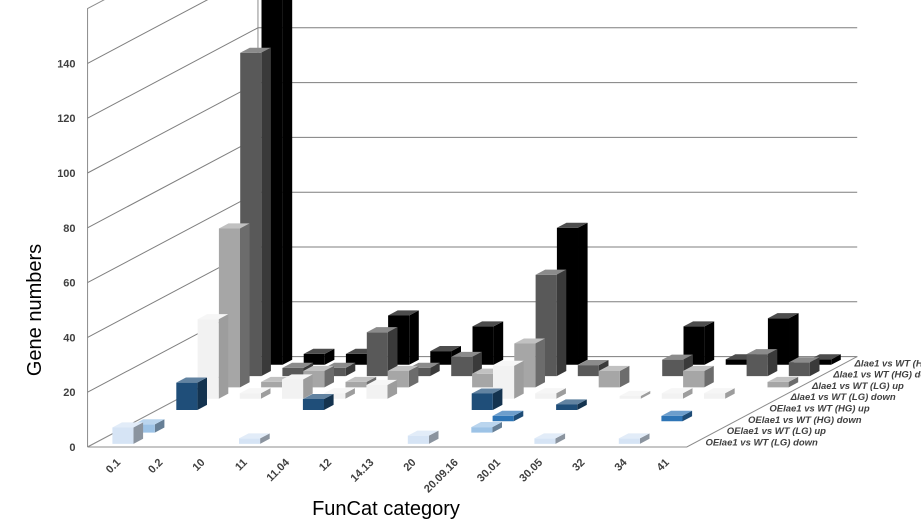 The image size is (921, 523). Describe the element at coordinates (66, 119) in the screenshot. I see `y-tick-label: 120` at that location.